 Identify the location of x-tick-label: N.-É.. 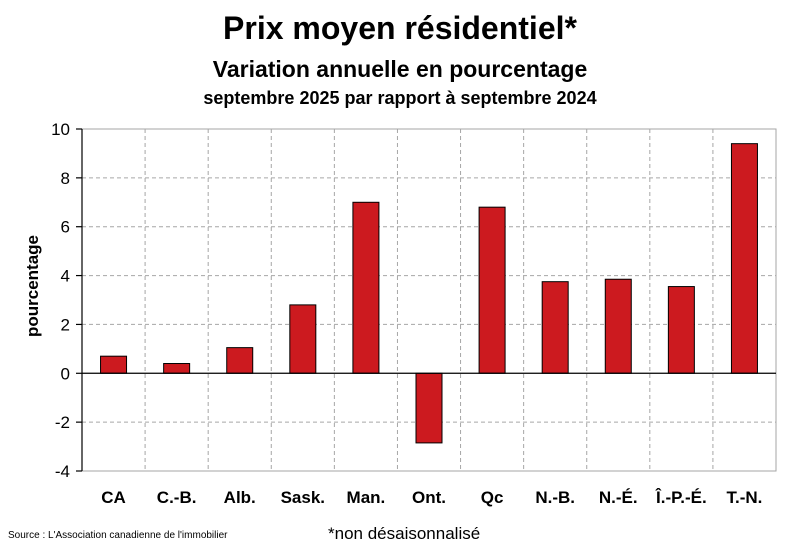
(618, 497).